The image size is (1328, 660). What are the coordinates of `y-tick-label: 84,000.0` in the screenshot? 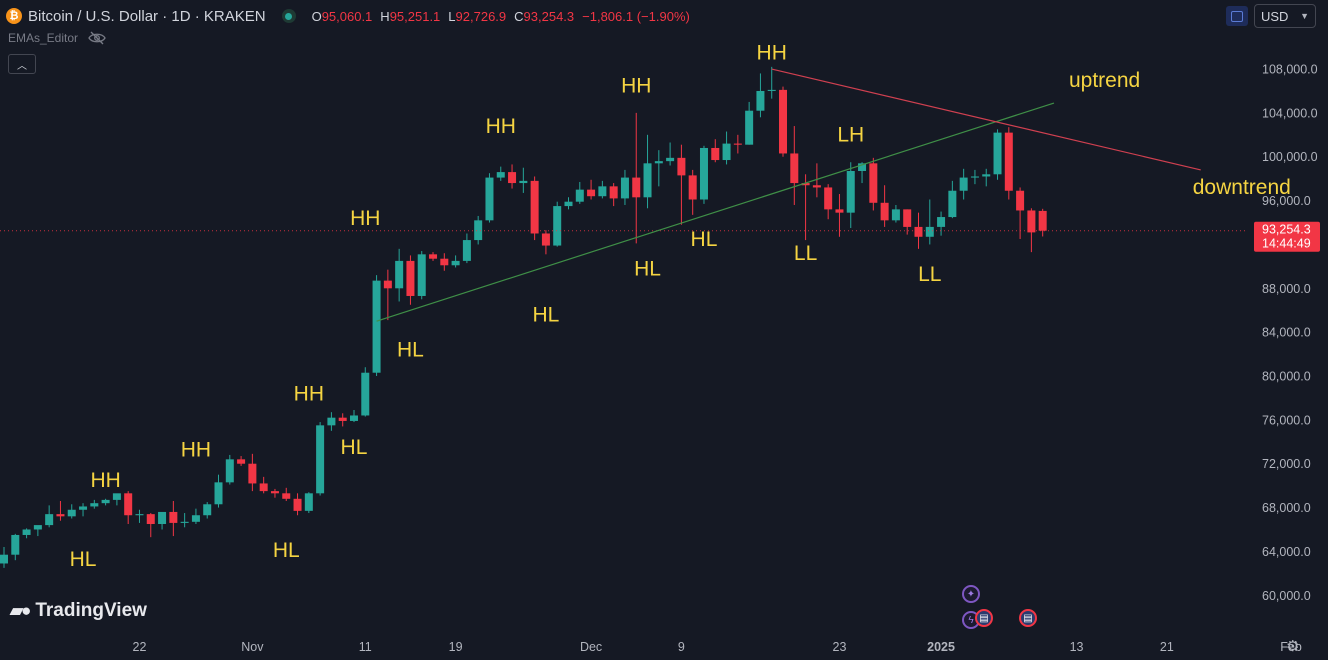 It's located at (1286, 333).